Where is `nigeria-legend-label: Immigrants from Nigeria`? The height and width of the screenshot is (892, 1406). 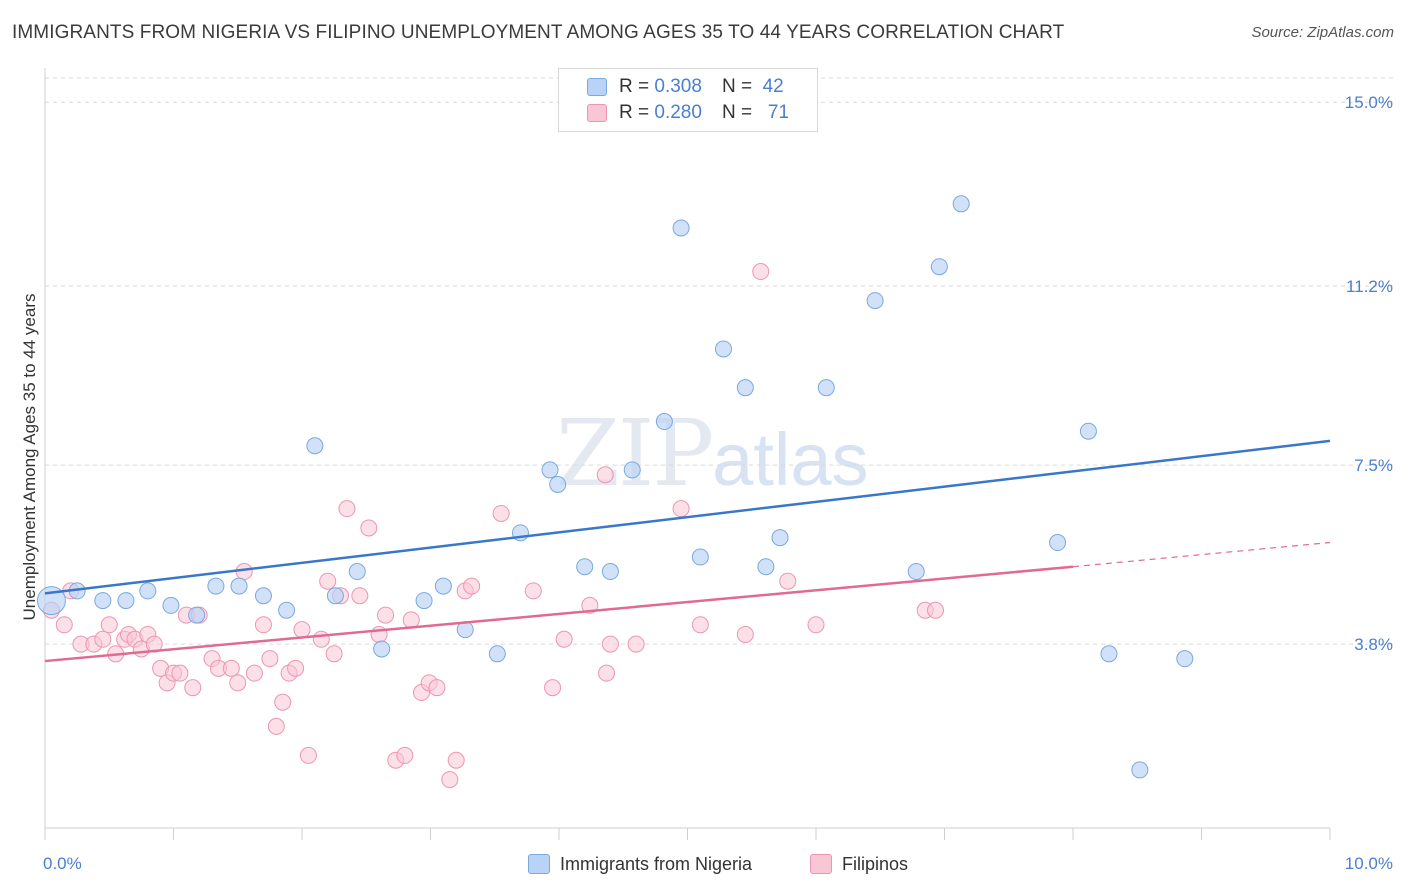 nigeria-legend-label: Immigrants from Nigeria is located at coordinates (656, 863).